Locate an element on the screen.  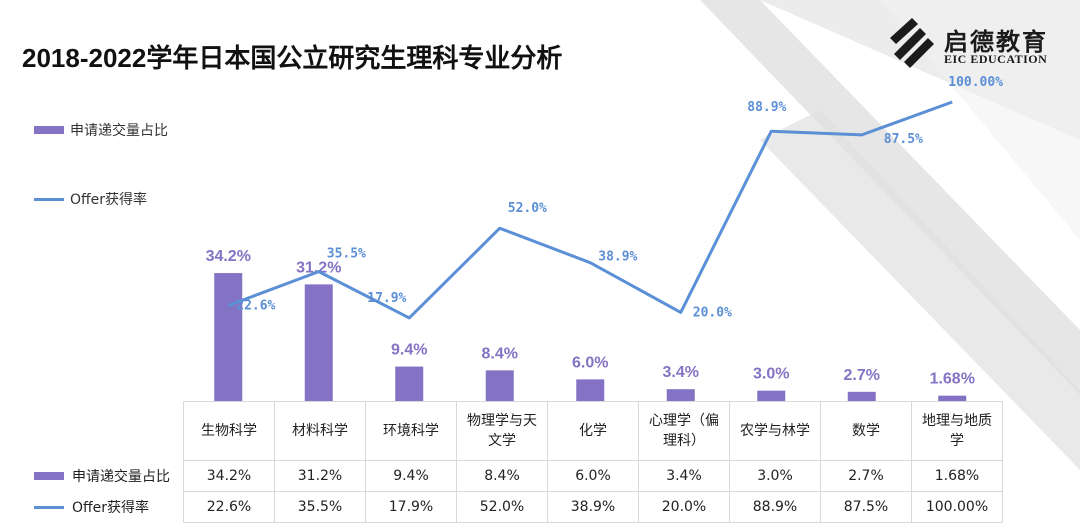
table-offer-cell-1: 35.5% is located at coordinates (320, 507).